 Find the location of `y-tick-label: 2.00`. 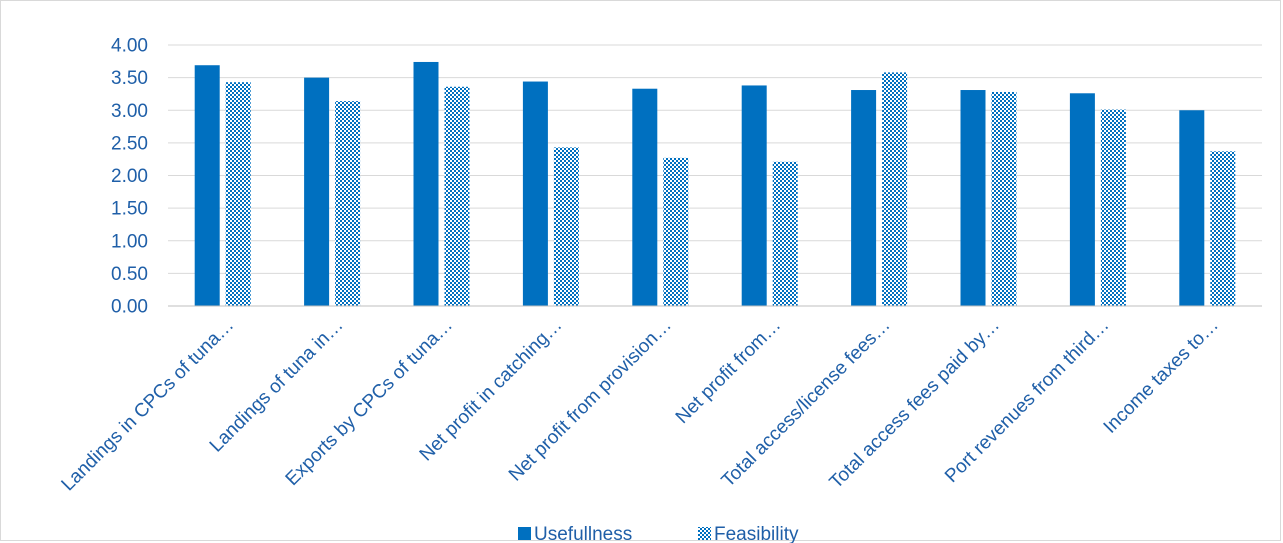

y-tick-label: 2.00 is located at coordinates (129, 176).